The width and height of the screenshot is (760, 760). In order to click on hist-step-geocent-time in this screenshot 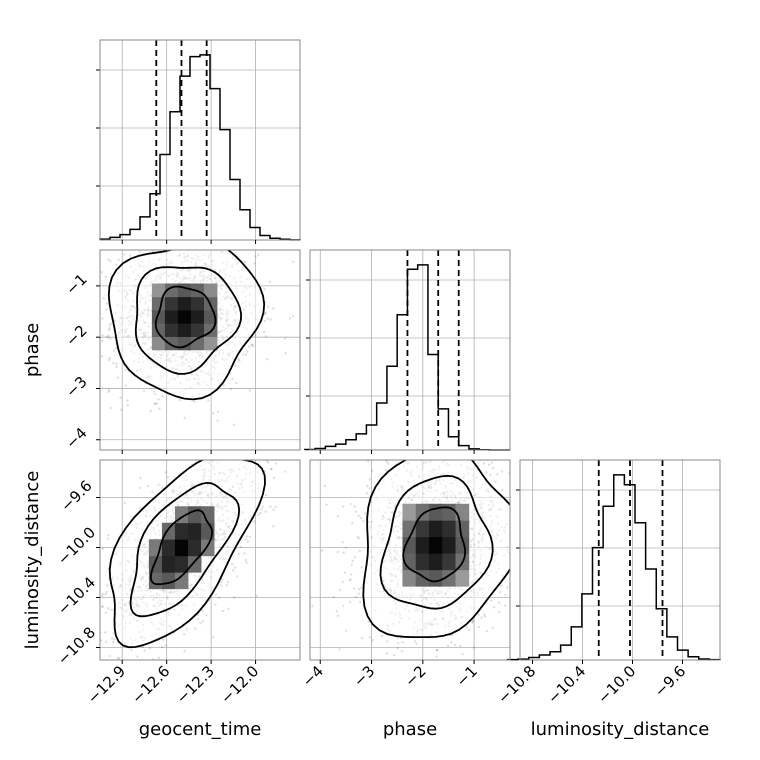, I will do `click(200, 147)`.